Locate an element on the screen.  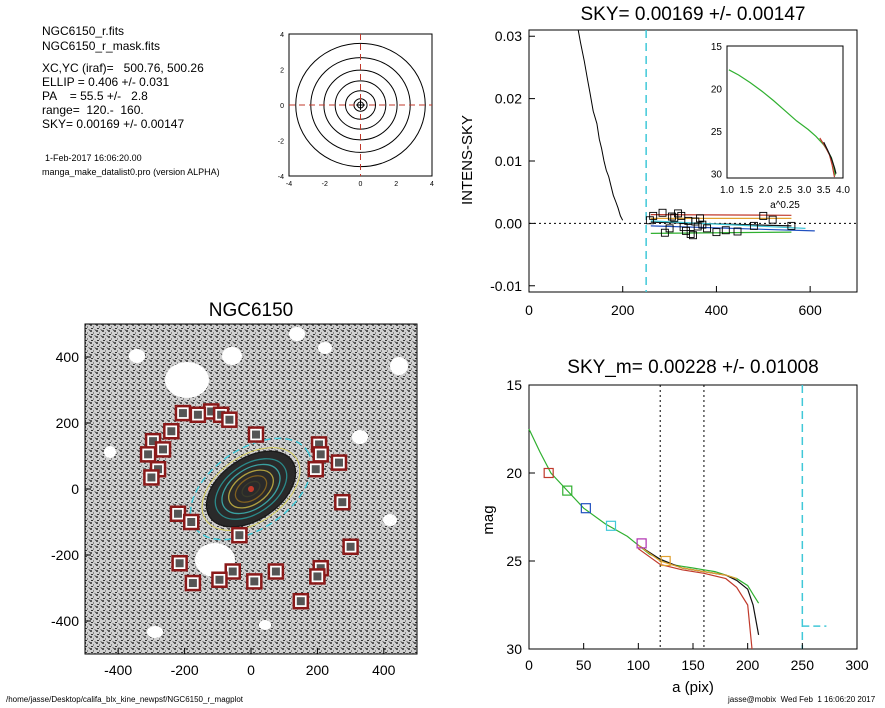
mag-profile-title: SKY_m= 0.00228 +/- 0.01008 is located at coordinates (692, 367).